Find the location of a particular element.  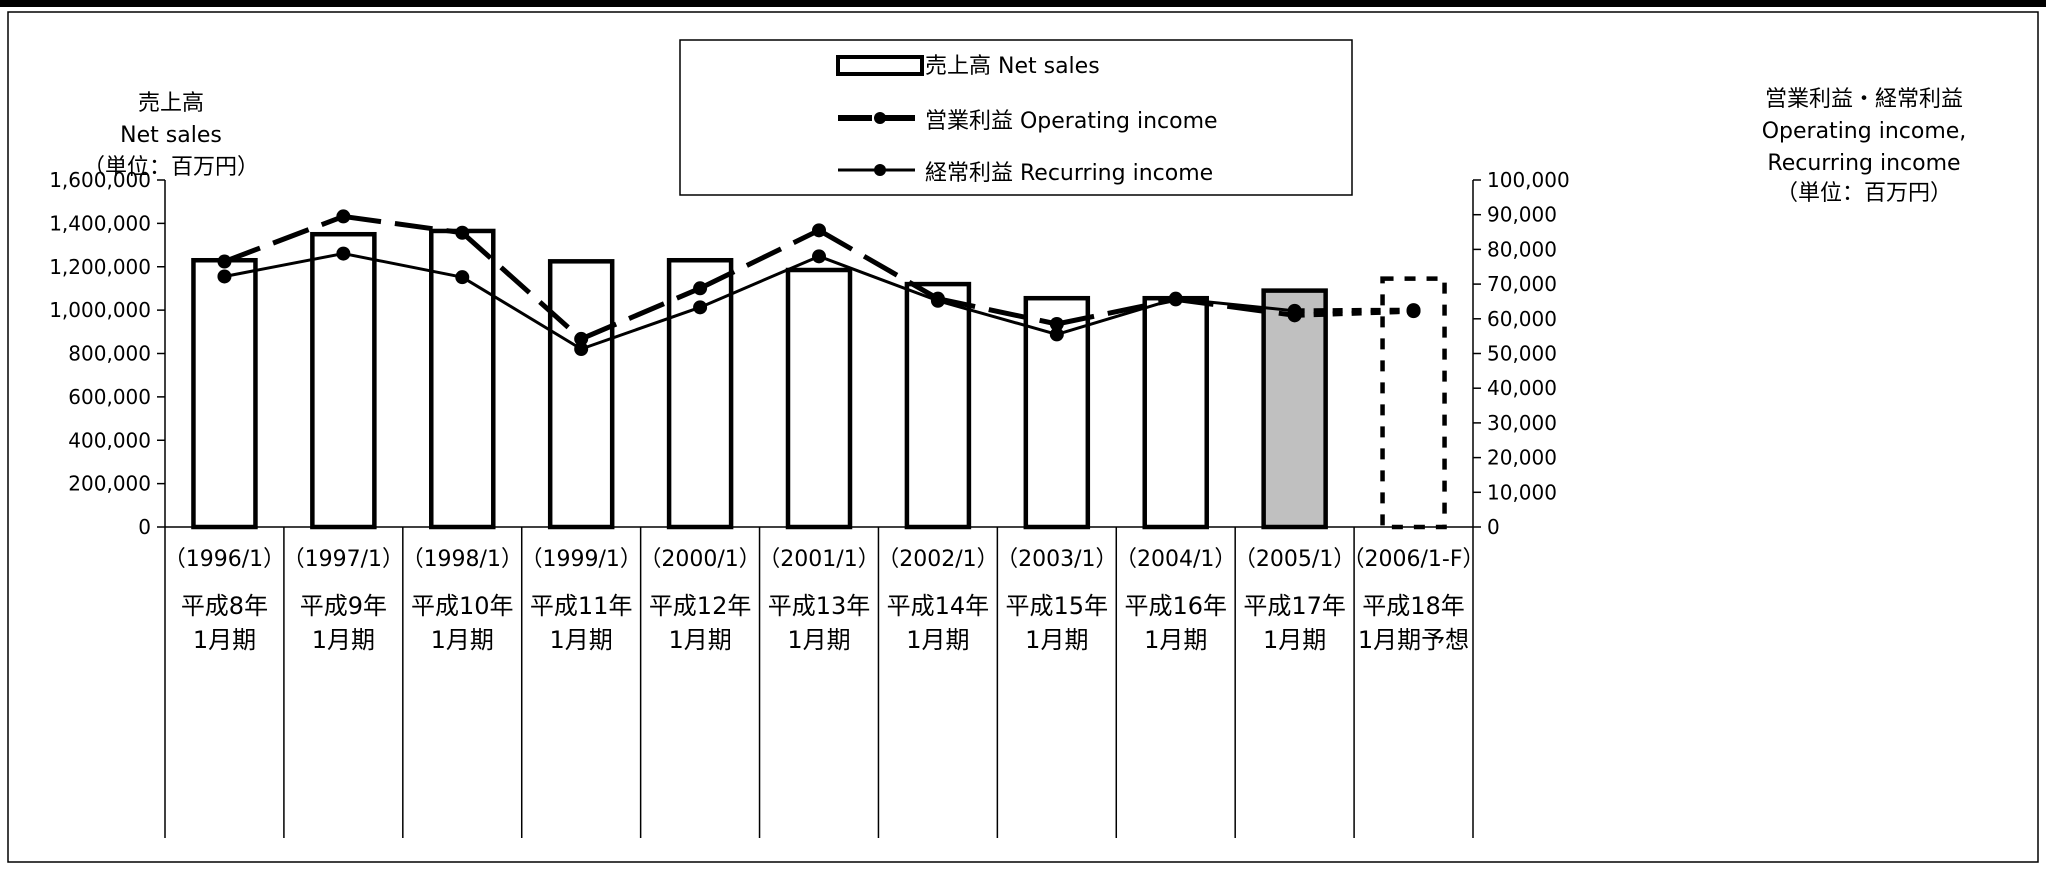

top-rule is located at coordinates (1023, 3).